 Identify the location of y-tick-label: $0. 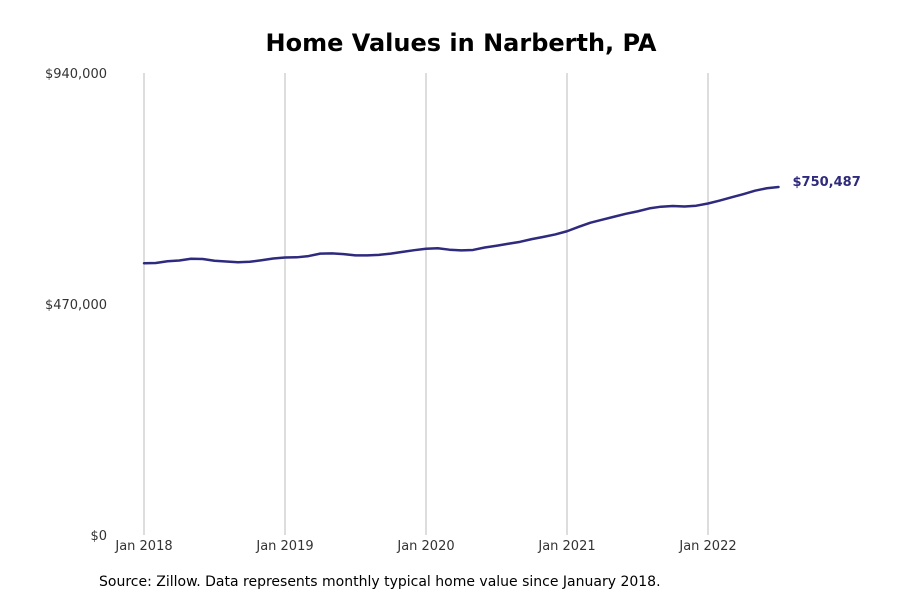
(98, 536).